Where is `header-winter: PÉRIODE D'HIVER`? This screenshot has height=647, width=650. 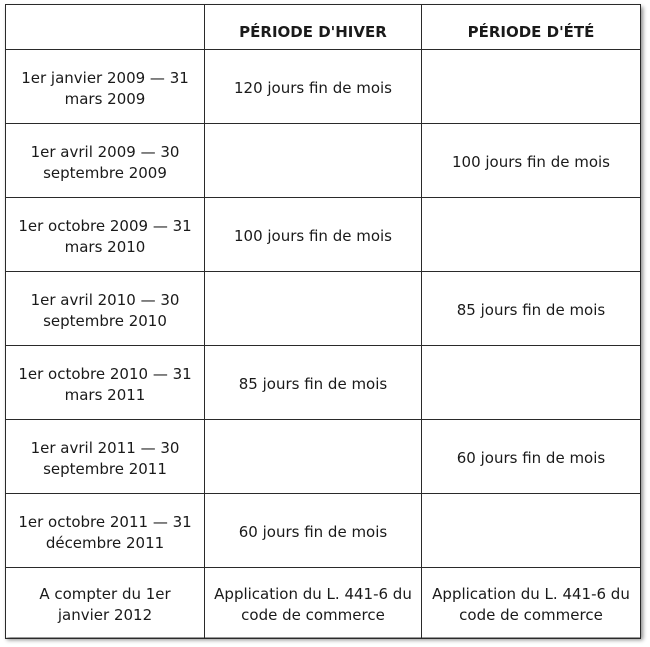 header-winter: PÉRIODE D'HIVER is located at coordinates (313, 27).